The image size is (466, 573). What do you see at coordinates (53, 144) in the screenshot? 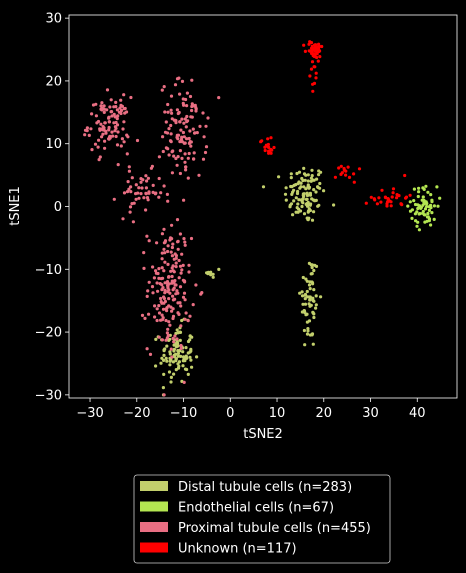
I see `y-tick-label: 10` at bounding box center [53, 144].